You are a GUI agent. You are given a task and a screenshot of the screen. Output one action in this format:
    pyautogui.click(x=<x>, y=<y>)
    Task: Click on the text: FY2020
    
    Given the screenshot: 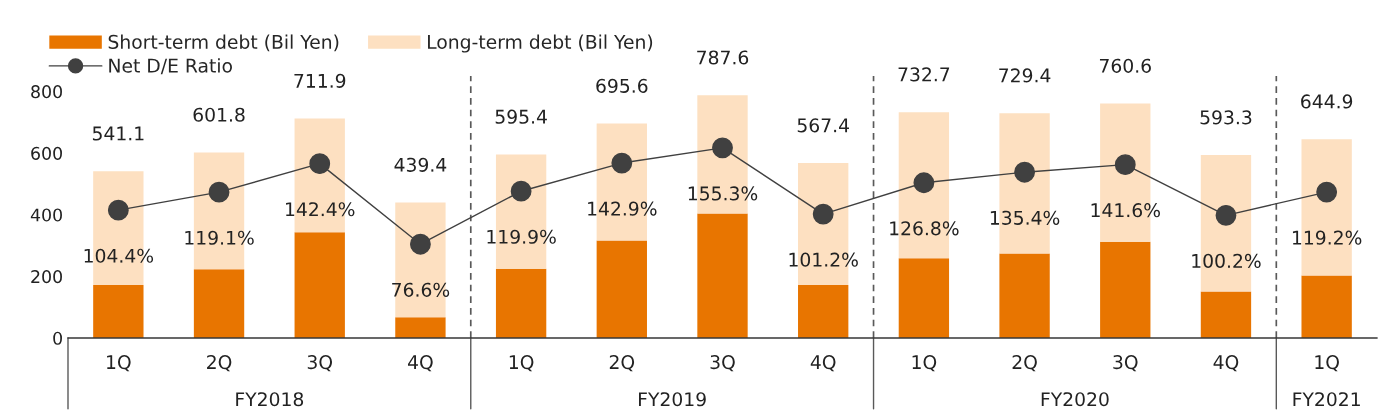 What is the action you would take?
    pyautogui.click(x=1075, y=399)
    